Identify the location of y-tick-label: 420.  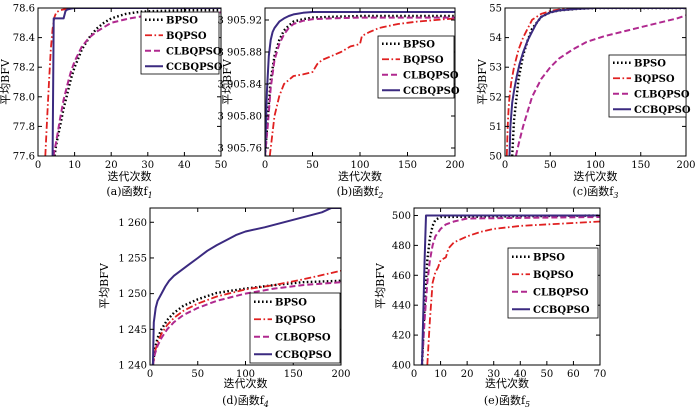
(401, 336).